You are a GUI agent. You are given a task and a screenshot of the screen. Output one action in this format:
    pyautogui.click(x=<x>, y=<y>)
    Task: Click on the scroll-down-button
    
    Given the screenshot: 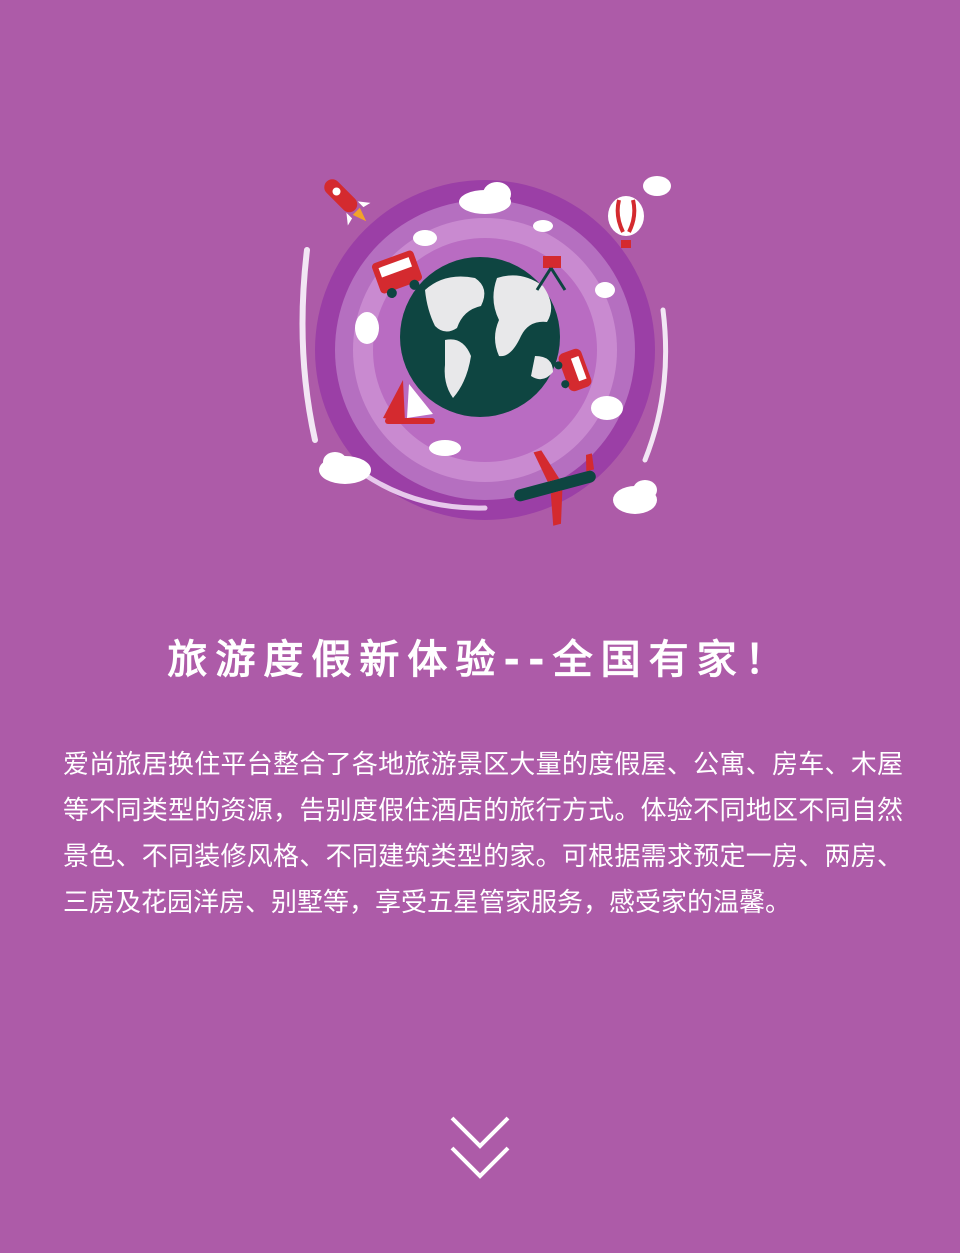 What is the action you would take?
    pyautogui.click(x=480, y=1147)
    